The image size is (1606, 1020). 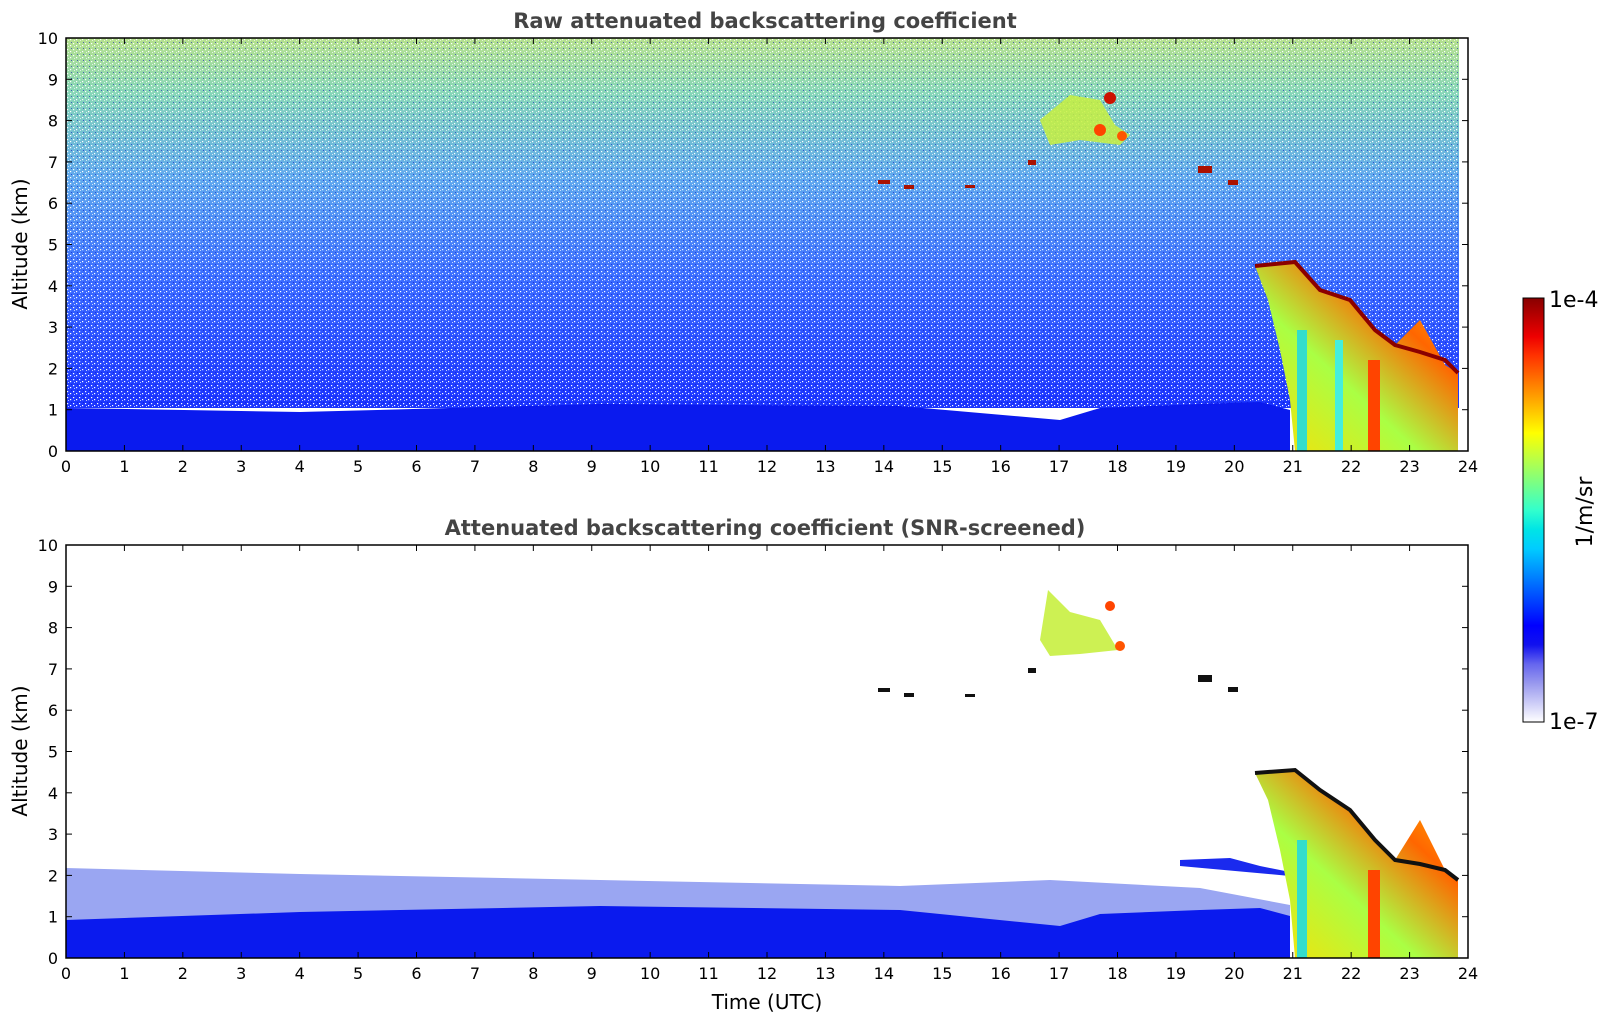 I want to click on colorbar-bar, so click(x=1533, y=510).